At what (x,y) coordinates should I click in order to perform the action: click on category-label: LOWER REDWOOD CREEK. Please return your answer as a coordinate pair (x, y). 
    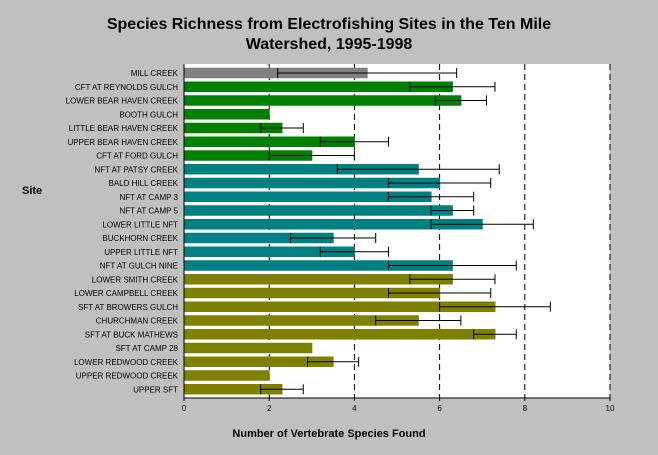
    Looking at the image, I should click on (126, 362).